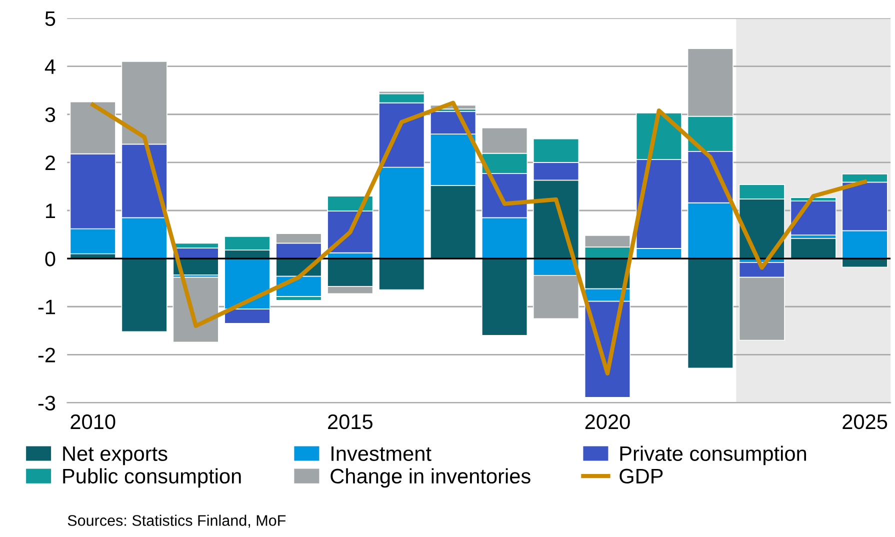 This screenshot has width=895, height=537. Describe the element at coordinates (50, 259) in the screenshot. I see `y-tick-label: 0` at that location.